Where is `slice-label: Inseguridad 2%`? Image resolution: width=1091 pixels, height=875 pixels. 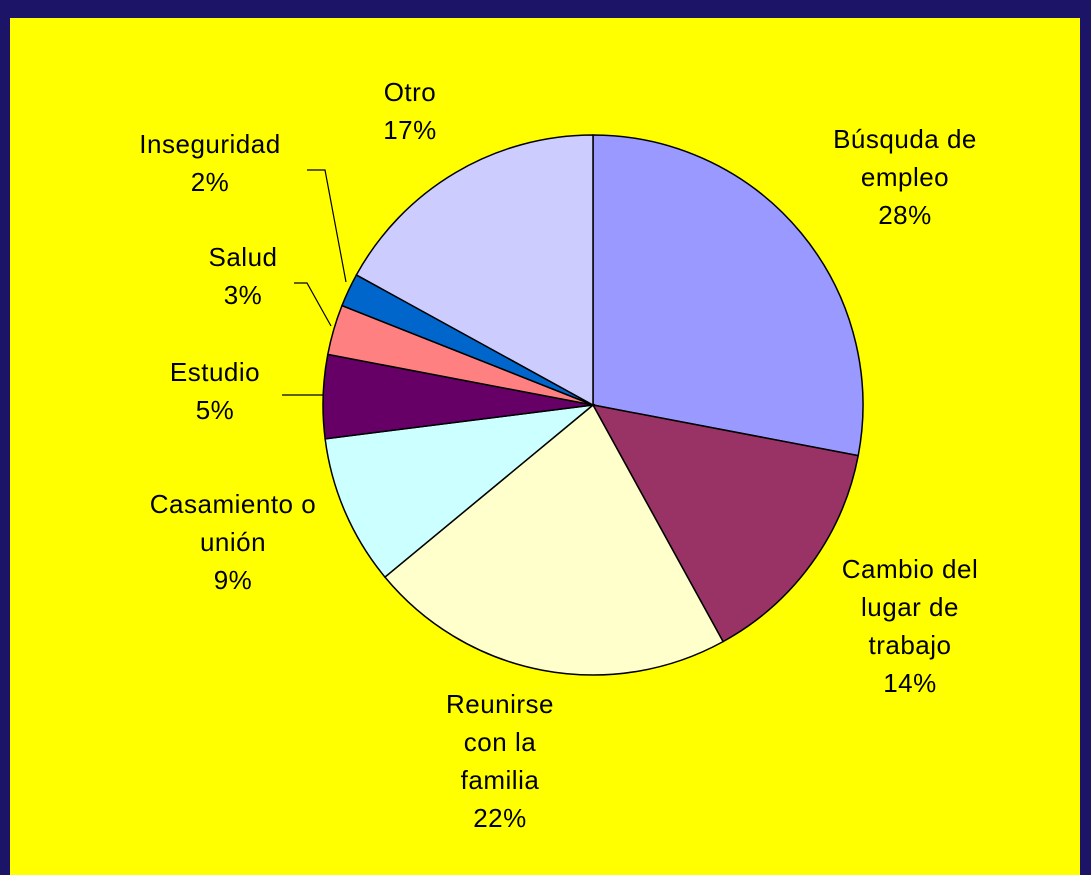 slice-label: Inseguridad 2% is located at coordinates (210, 163).